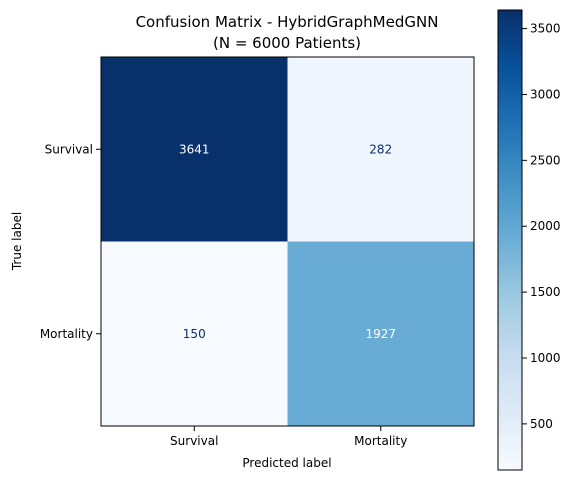 The height and width of the screenshot is (486, 574). I want to click on cell-value-label-1-1: 1927, so click(380, 334).